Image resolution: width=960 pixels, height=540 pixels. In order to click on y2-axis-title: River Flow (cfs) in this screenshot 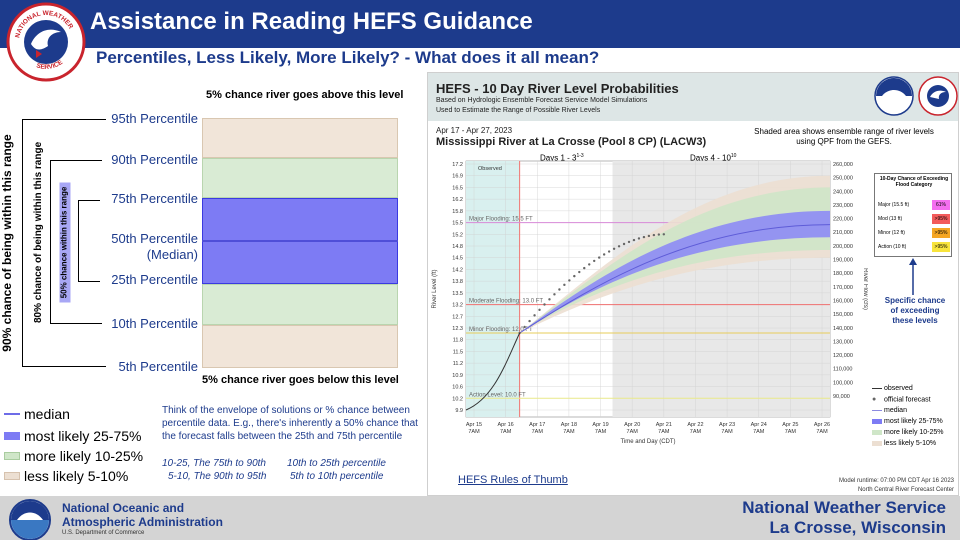, I will do `click(865, 289)`.